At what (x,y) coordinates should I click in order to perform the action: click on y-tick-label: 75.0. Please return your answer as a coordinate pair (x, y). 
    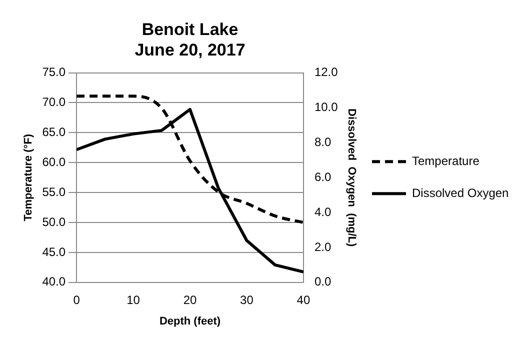
    Looking at the image, I should click on (54, 72).